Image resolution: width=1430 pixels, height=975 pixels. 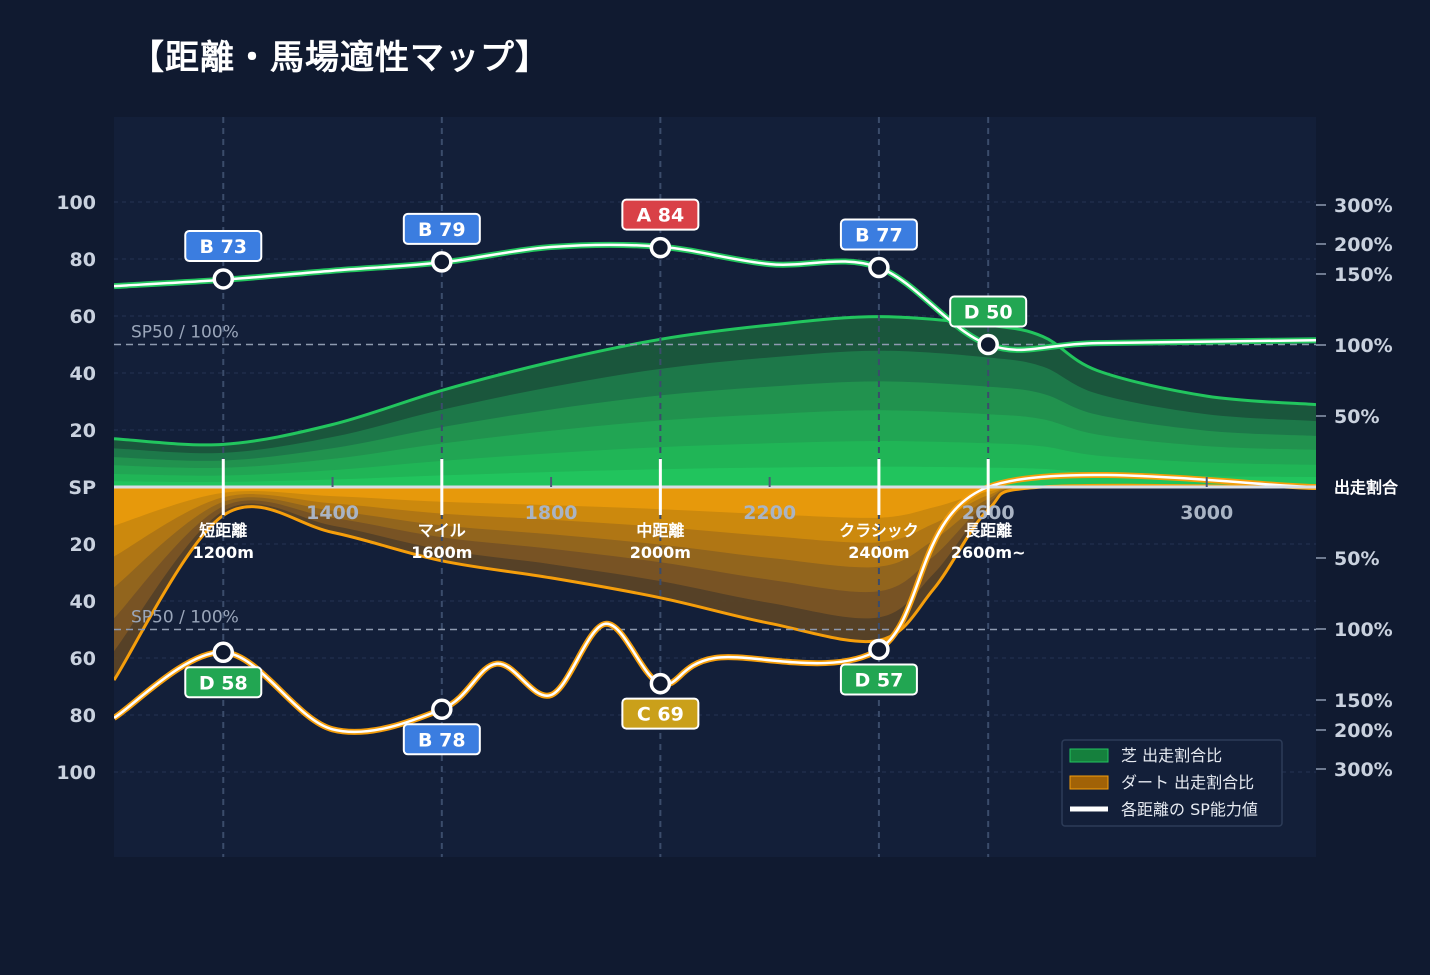 What do you see at coordinates (660, 530) in the screenshot?
I see `category-name: 中距離` at bounding box center [660, 530].